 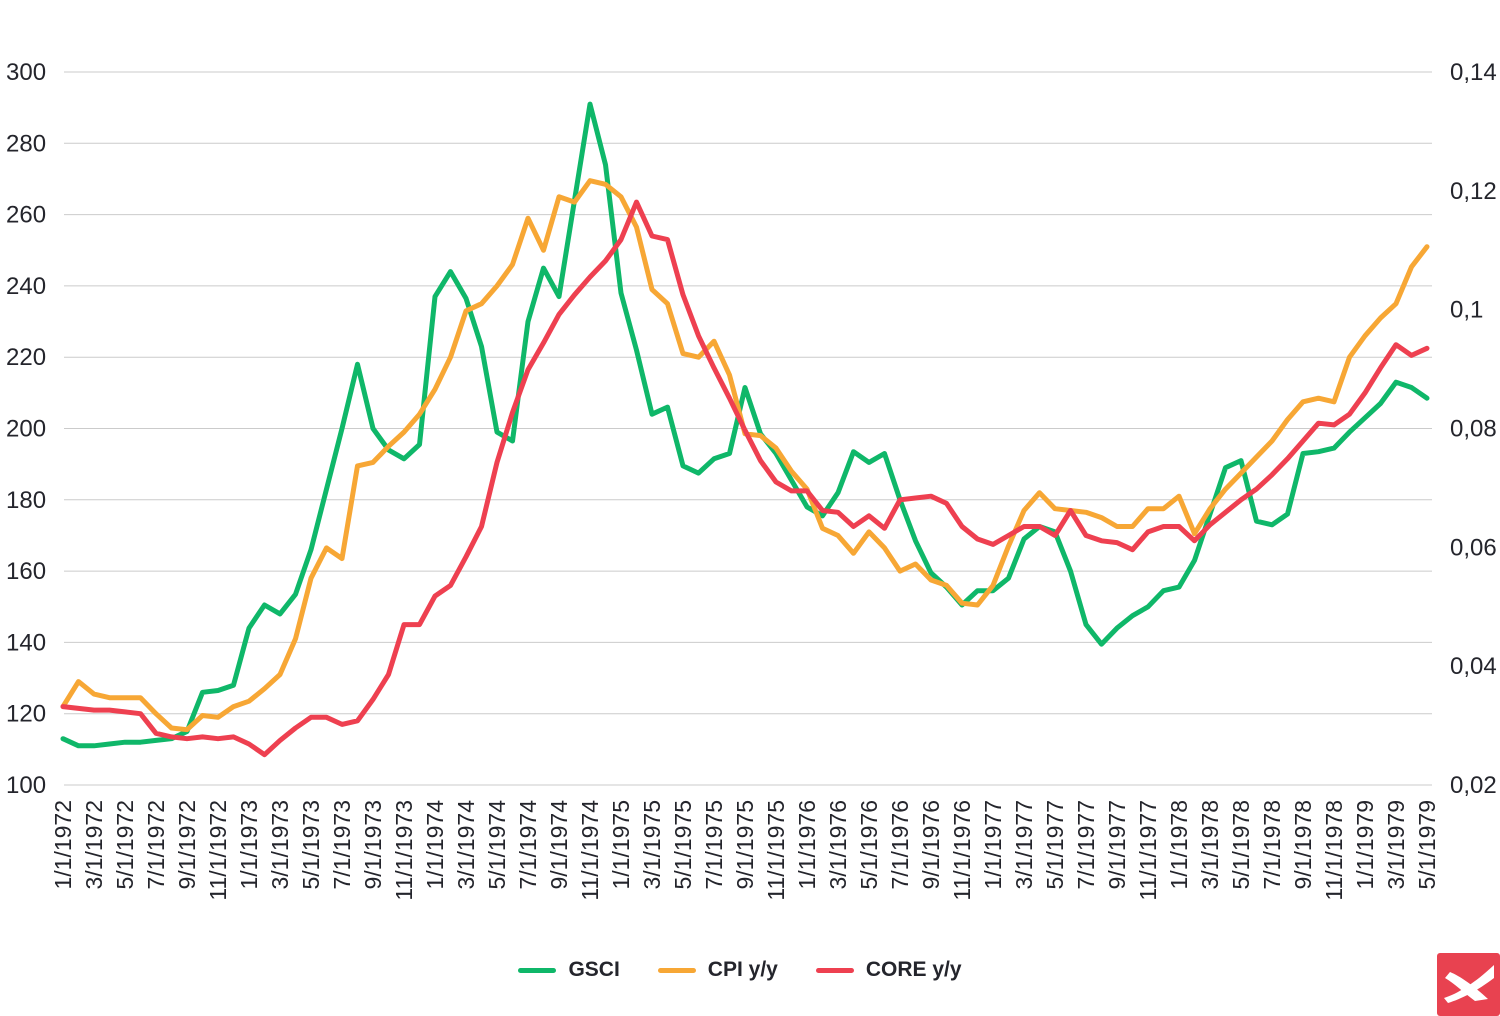 What do you see at coordinates (26, 215) in the screenshot?
I see `y-axis-left-tick: 260` at bounding box center [26, 215].